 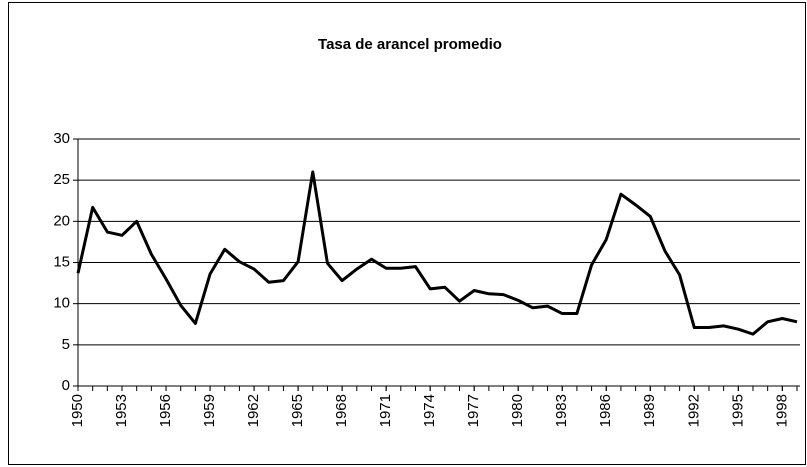 I want to click on y-tick-label: 30, so click(x=61, y=138).